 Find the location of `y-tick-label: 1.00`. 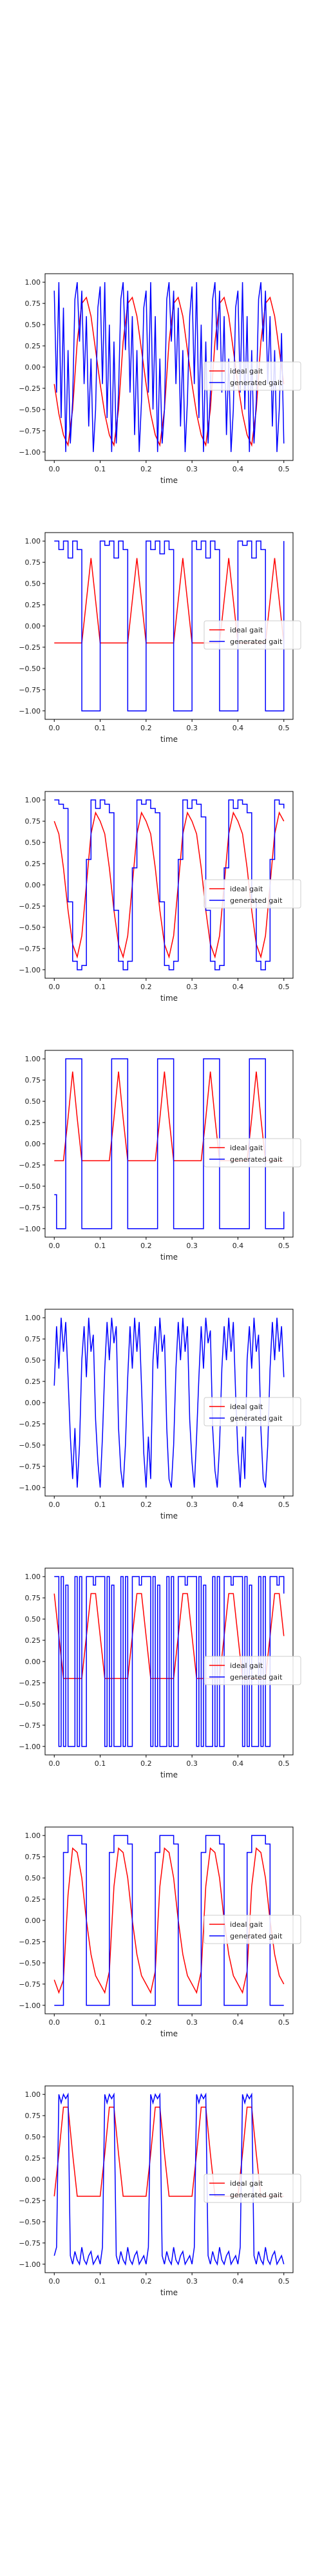

y-tick-label: 1.00 is located at coordinates (33, 282).